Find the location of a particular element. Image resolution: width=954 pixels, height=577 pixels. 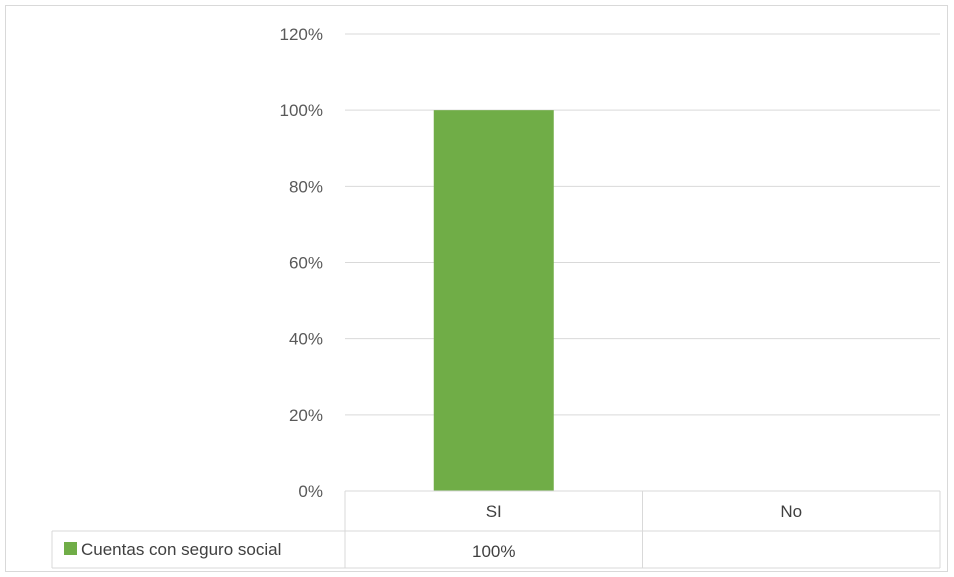

y-tick-label: 20% is located at coordinates (306, 415).